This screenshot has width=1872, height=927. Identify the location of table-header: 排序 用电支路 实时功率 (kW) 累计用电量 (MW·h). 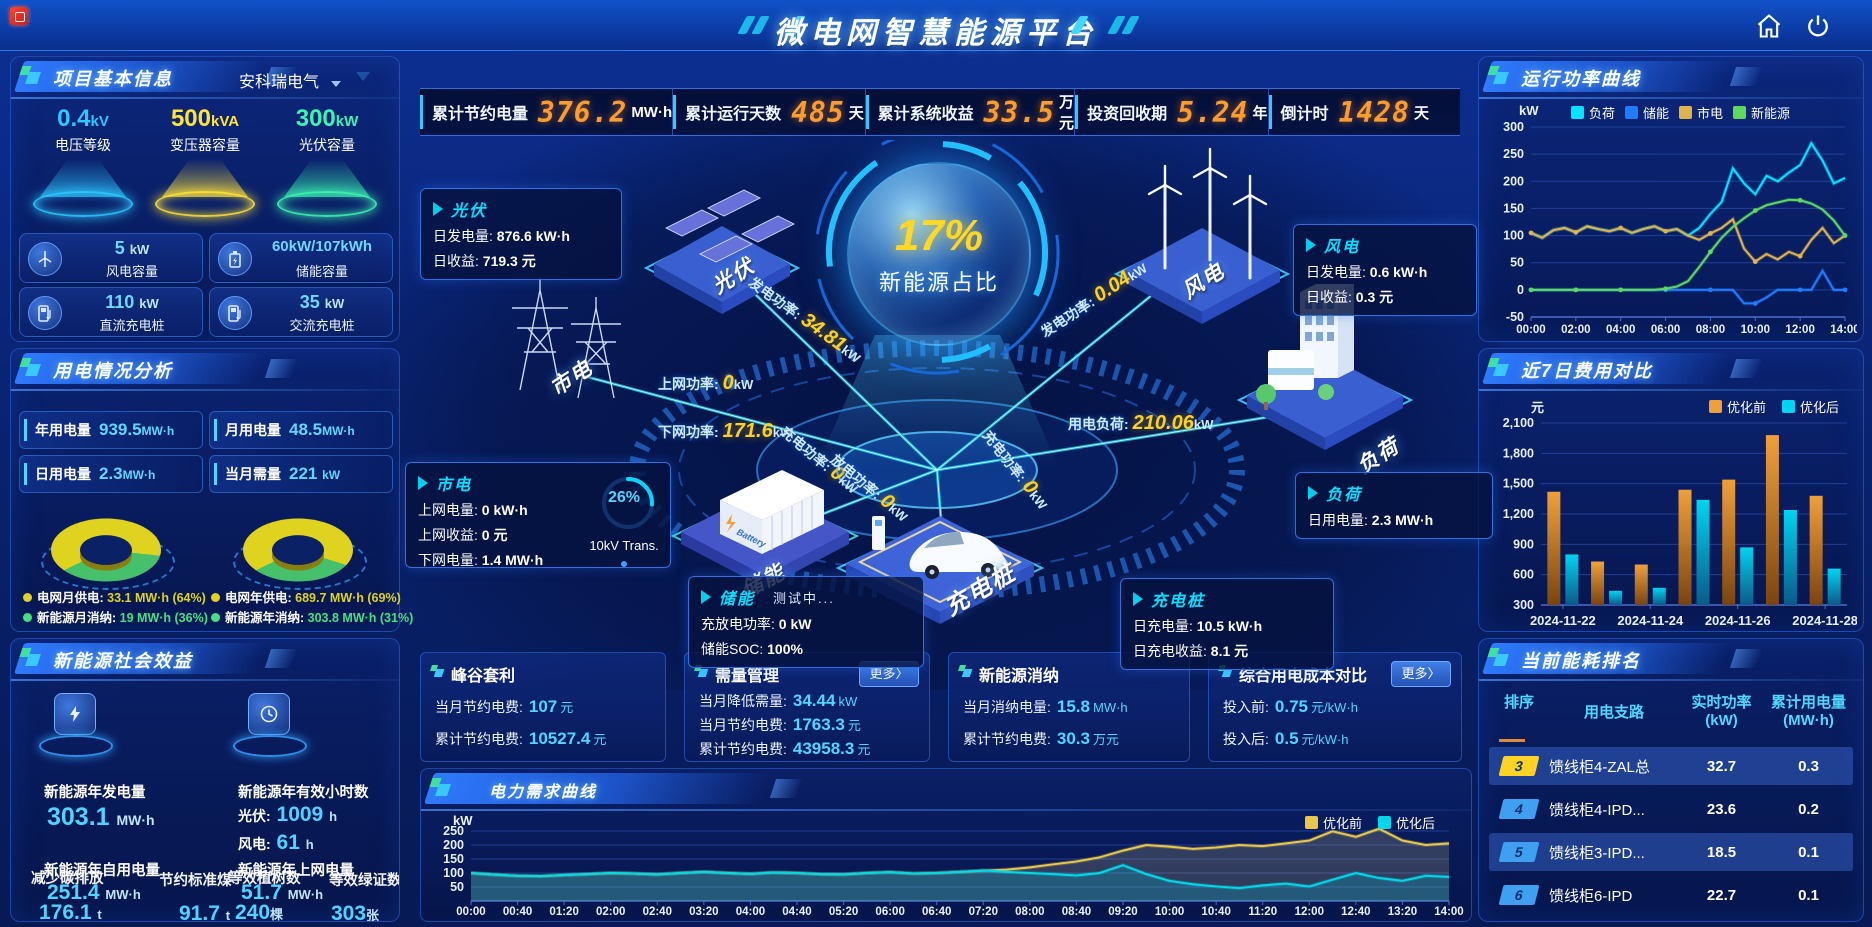
(1671, 710).